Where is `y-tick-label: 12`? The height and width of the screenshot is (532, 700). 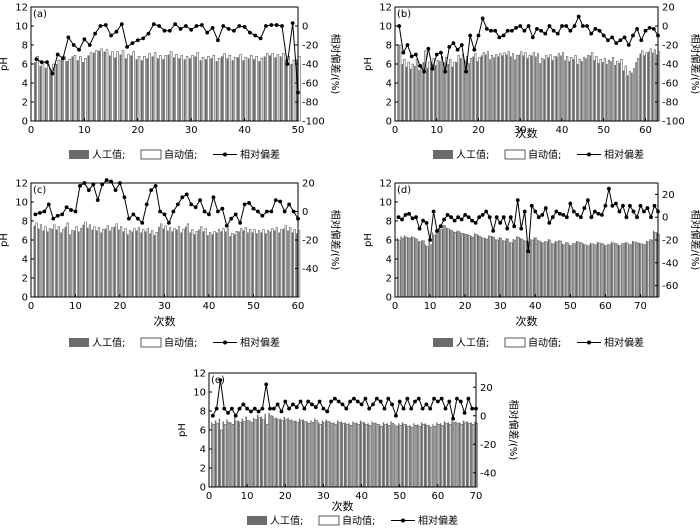
y-tick-label: 12 is located at coordinates (385, 8).